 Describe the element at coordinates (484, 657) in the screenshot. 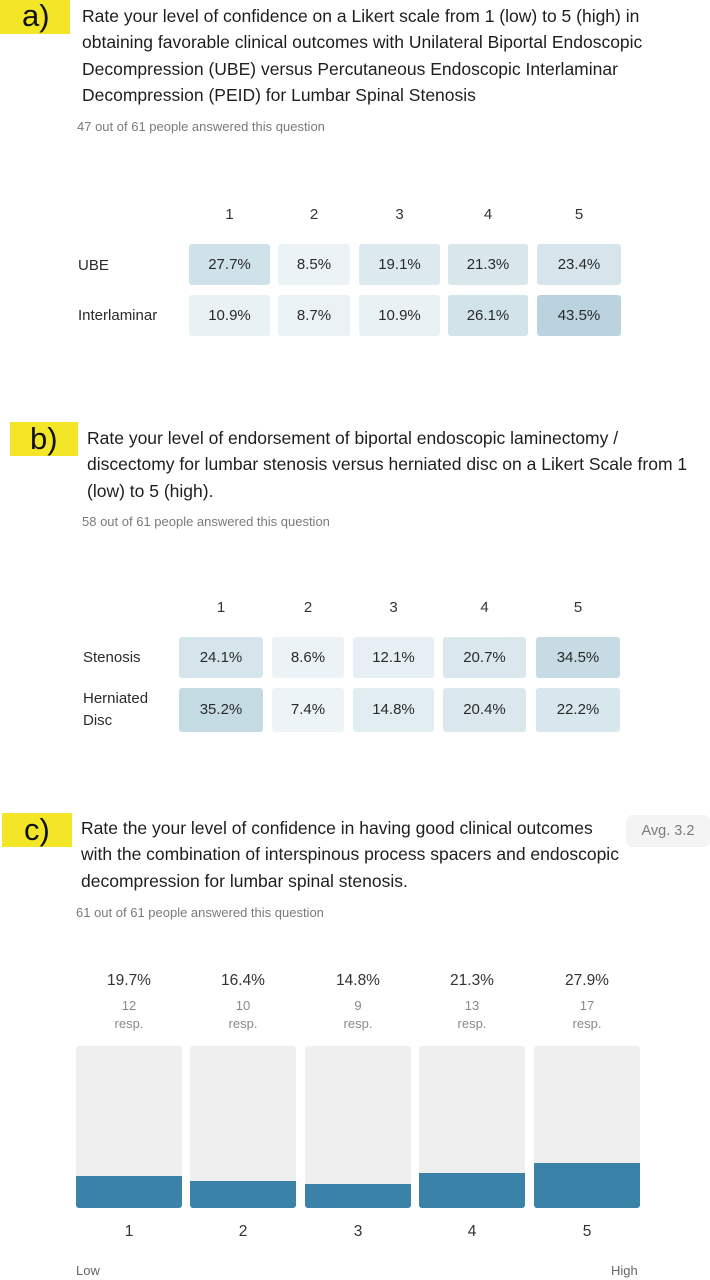

I see `heatmap-cell: 20.7%` at that location.